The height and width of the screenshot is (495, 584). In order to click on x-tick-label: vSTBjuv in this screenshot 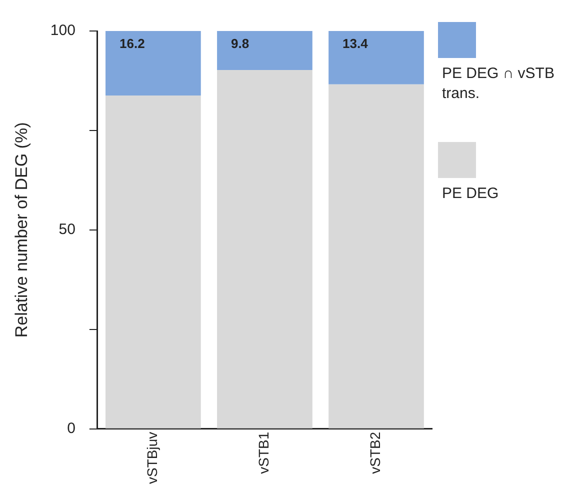, I will do `click(152, 458)`.